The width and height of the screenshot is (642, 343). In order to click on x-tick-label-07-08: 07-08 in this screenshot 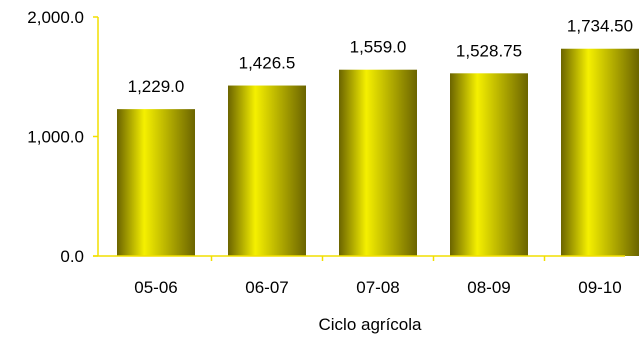, I will do `click(377, 287)`.